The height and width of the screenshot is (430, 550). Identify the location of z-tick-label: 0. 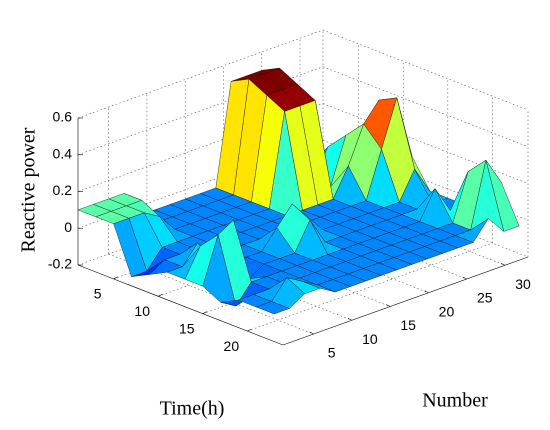
(68, 227).